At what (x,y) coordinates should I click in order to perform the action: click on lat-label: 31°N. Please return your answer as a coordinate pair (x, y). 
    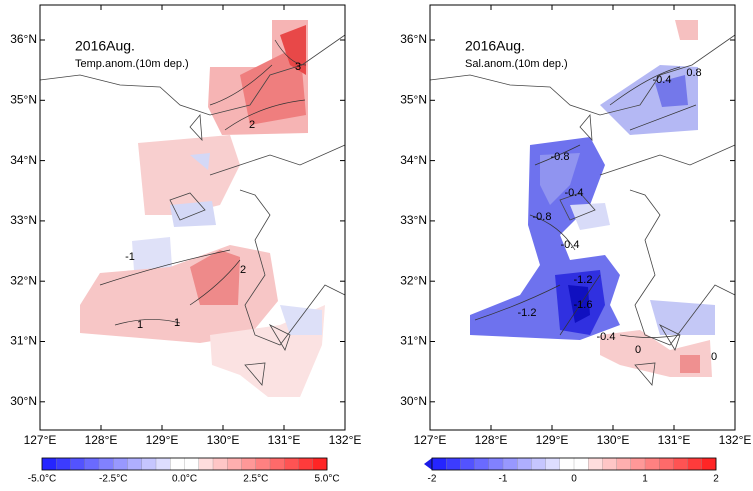
    Looking at the image, I should click on (413, 341).